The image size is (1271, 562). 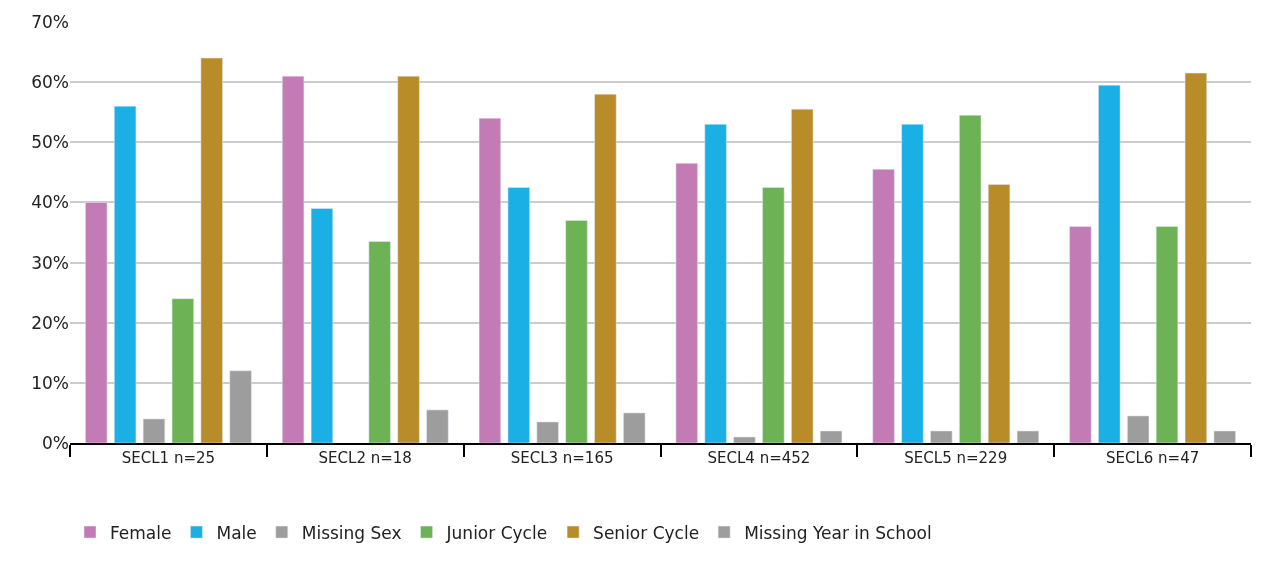 I want to click on legend-label: Male, so click(x=236, y=532).